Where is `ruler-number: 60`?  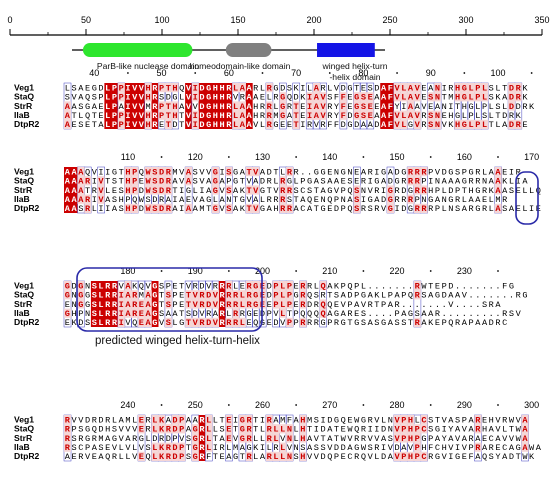
ruler-number: 60 is located at coordinates (229, 73).